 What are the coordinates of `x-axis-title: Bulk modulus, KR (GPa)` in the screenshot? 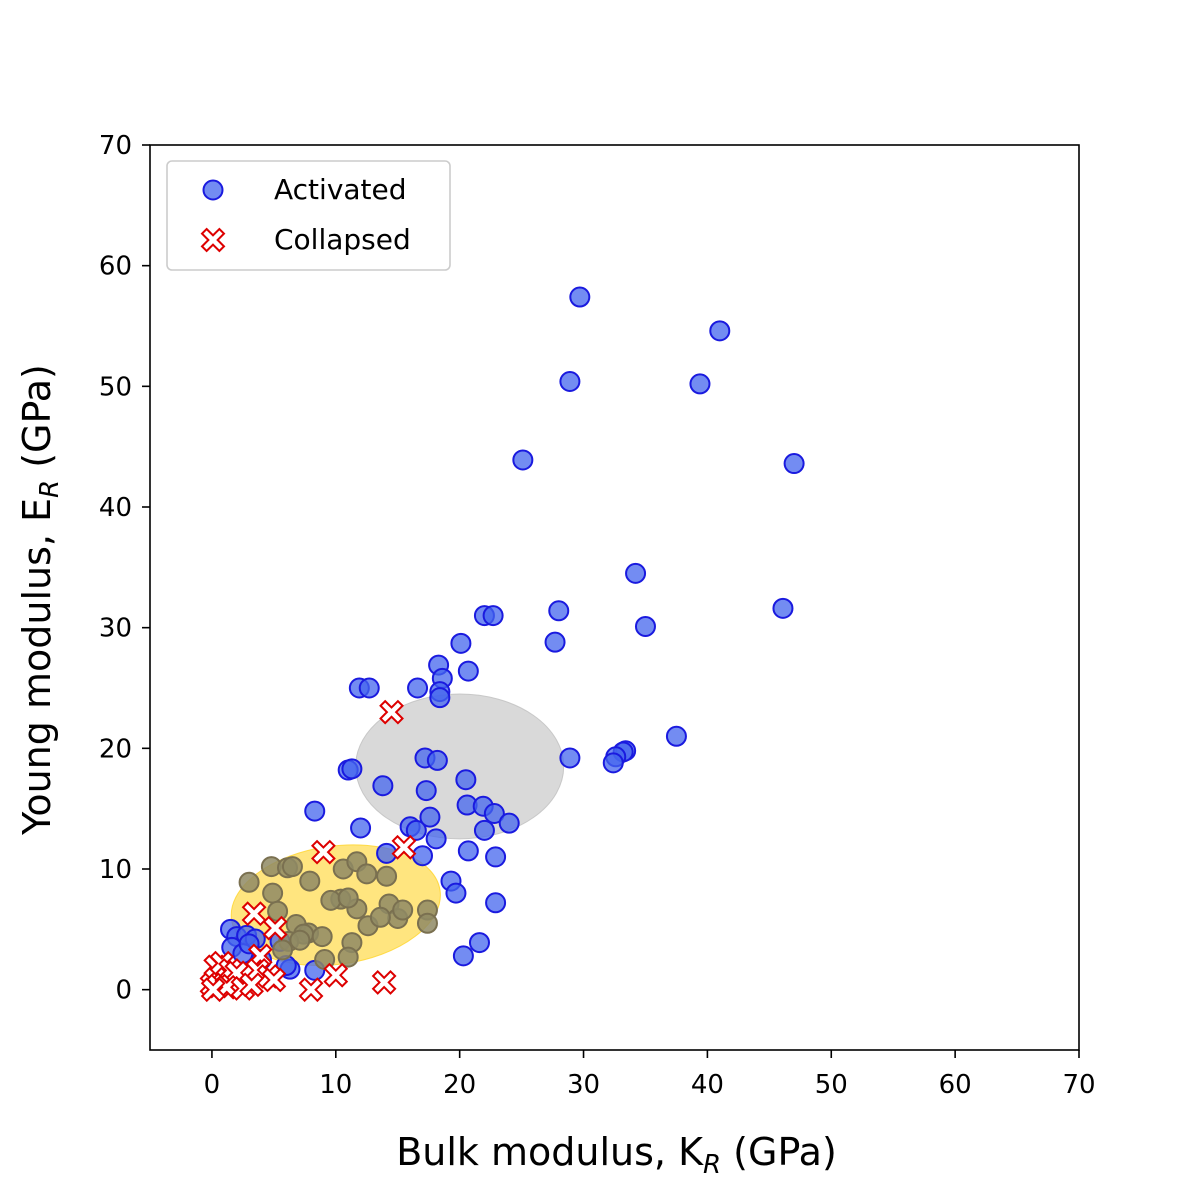 It's located at (616, 1155).